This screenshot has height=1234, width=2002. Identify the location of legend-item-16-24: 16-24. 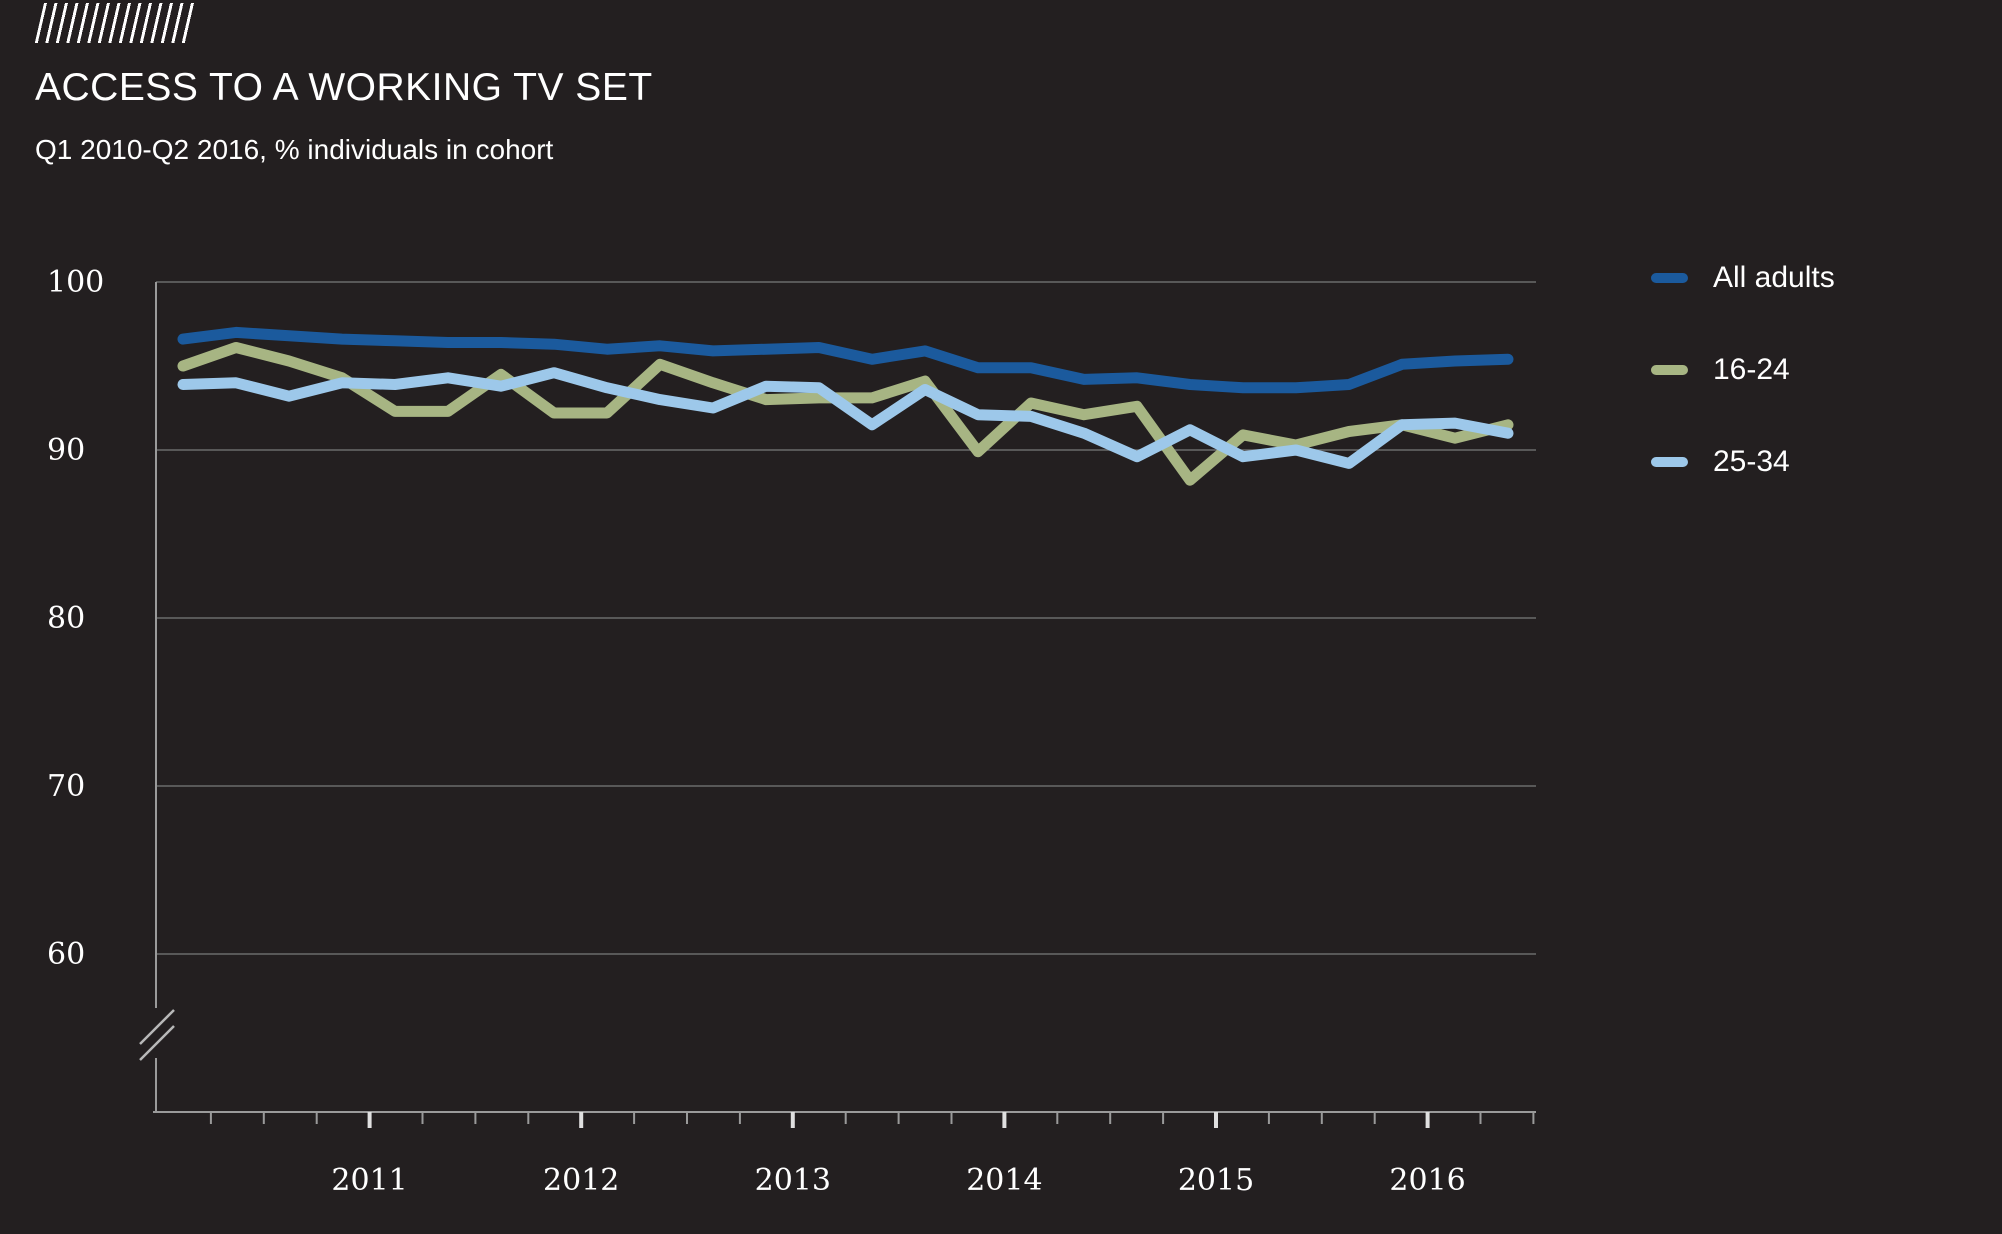
(1720, 370).